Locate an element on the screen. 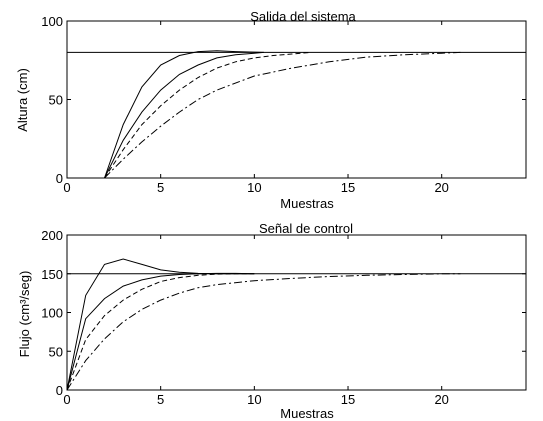 This screenshot has width=543, height=421. chart-title: Señal de control is located at coordinates (306, 228).